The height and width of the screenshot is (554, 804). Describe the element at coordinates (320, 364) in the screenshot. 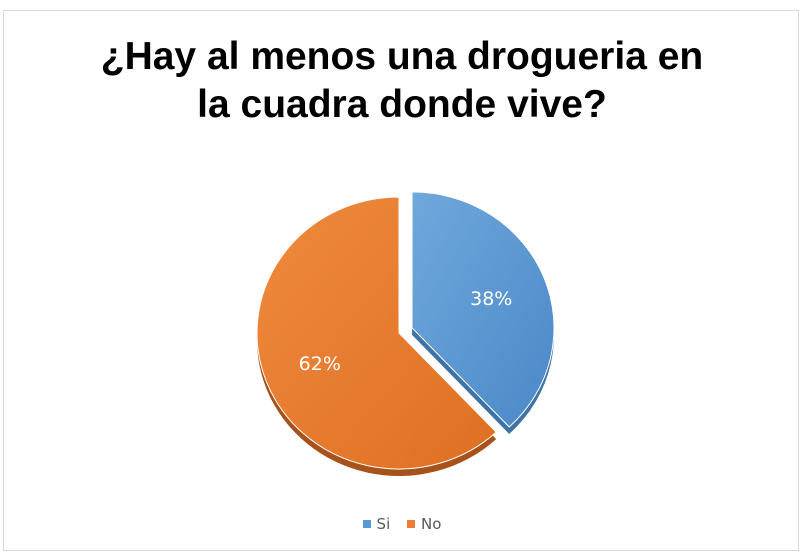

I see `data-label-no: 62%` at that location.